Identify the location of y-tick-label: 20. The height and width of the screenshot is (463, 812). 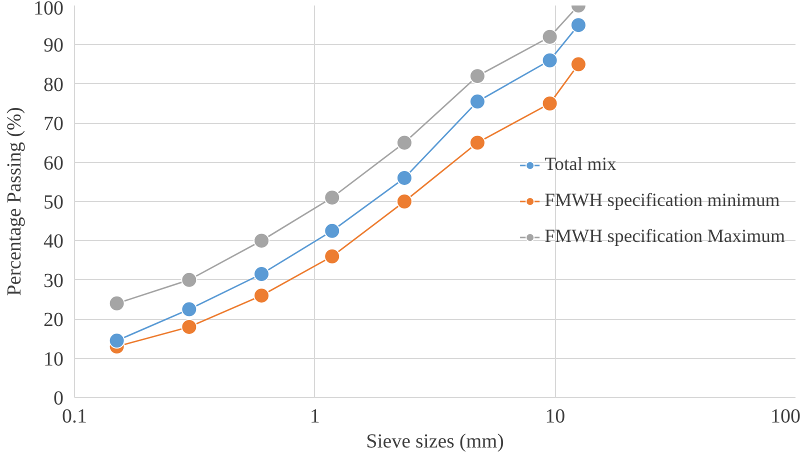
(54, 320).